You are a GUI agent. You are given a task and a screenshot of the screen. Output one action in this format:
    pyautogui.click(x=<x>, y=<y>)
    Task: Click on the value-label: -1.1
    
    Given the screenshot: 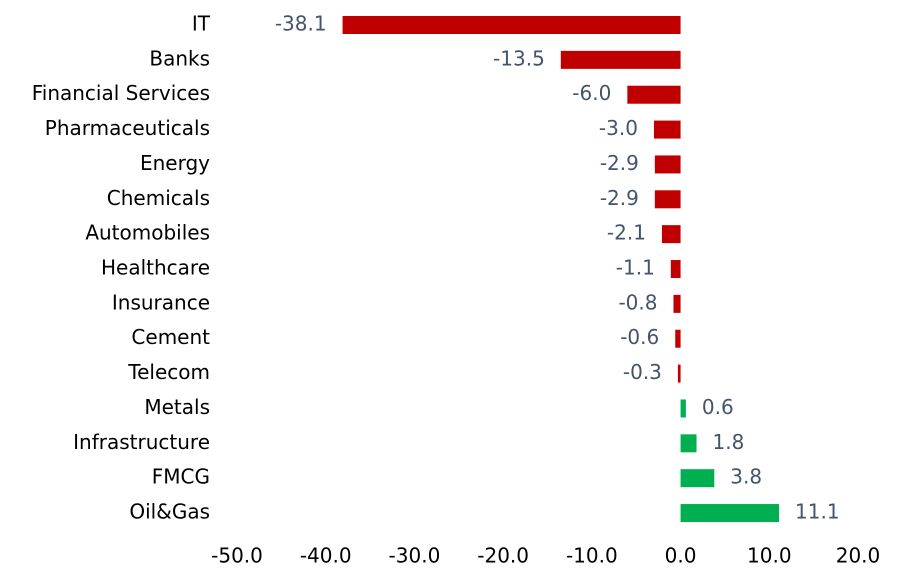 What is the action you would take?
    pyautogui.click(x=635, y=268)
    